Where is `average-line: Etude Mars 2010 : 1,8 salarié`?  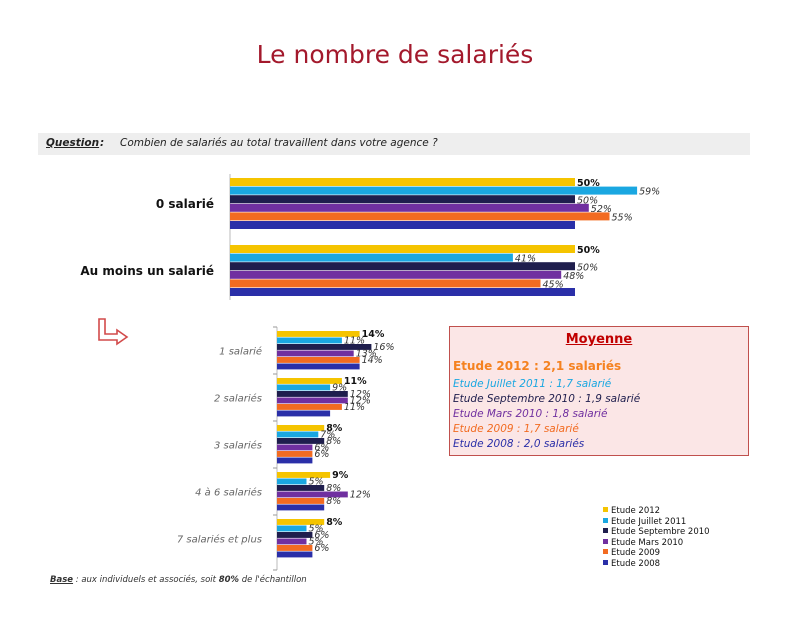 average-line: Etude Mars 2010 : 1,8 salarié is located at coordinates (530, 414).